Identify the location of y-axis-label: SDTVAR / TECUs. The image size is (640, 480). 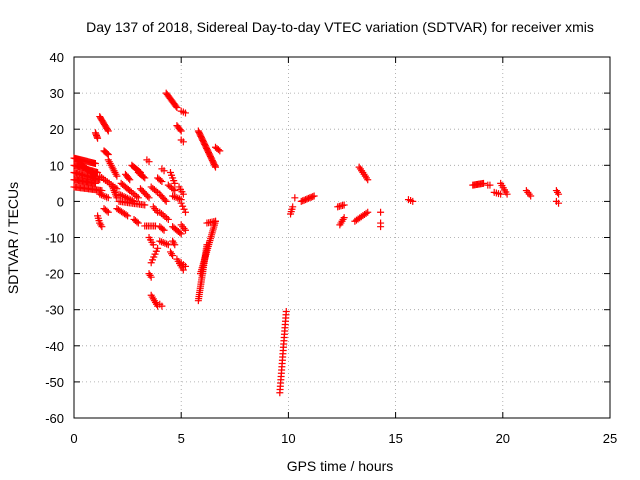
(13, 238).